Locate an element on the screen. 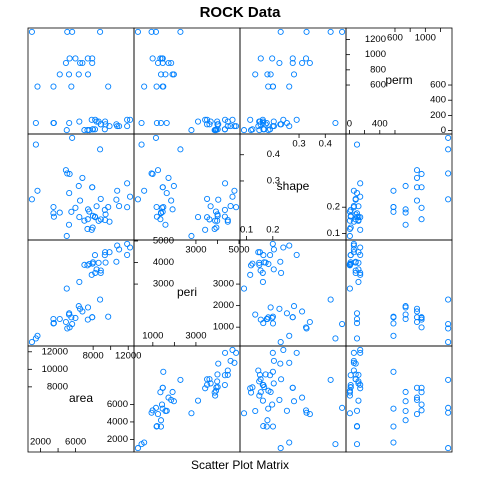  x-tick-label: 0.3 is located at coordinates (298, 144).